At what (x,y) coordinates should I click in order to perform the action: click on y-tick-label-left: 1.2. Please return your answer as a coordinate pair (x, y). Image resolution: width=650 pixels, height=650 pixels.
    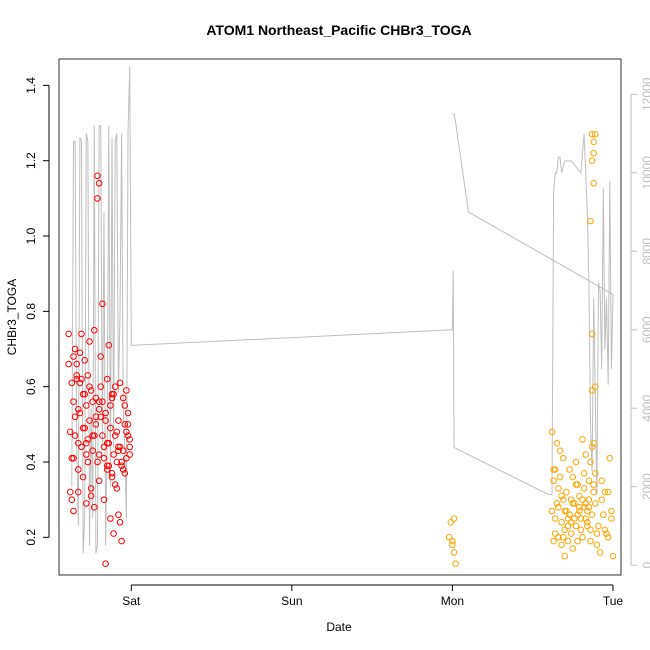
    Looking at the image, I should click on (31, 160).